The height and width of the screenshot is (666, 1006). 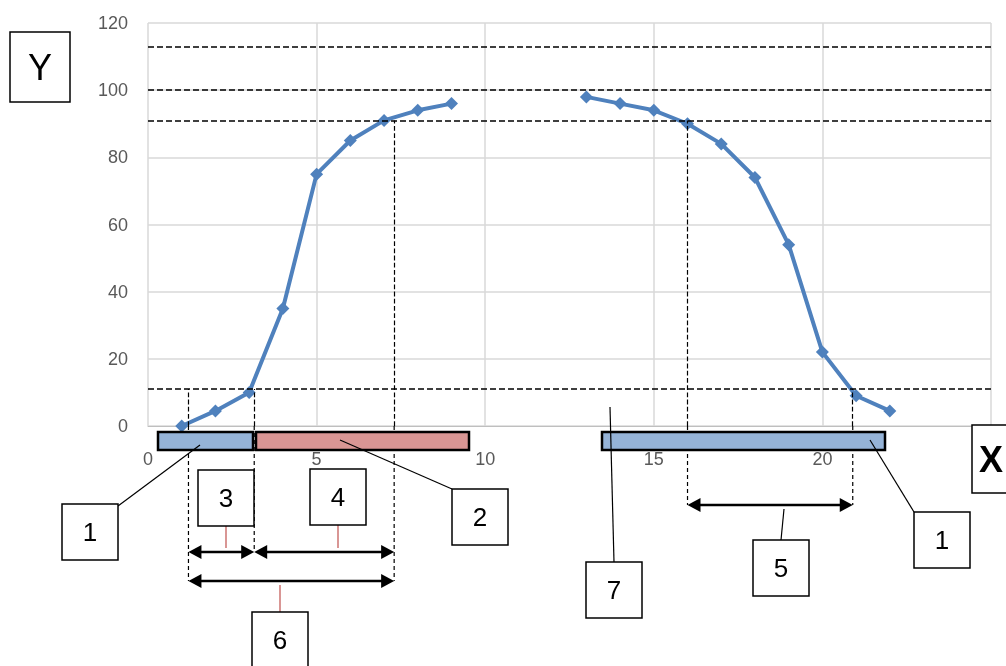 I want to click on callout: 3, so click(x=226, y=509).